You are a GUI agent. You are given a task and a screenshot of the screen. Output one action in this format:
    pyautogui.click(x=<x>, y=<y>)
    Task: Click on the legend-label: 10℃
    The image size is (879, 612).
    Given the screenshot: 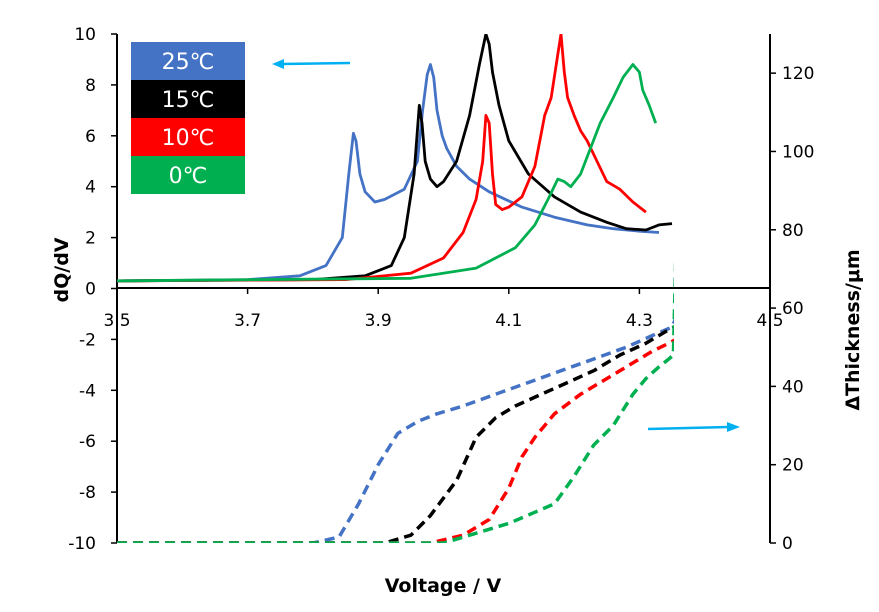 What is the action you would take?
    pyautogui.click(x=188, y=138)
    